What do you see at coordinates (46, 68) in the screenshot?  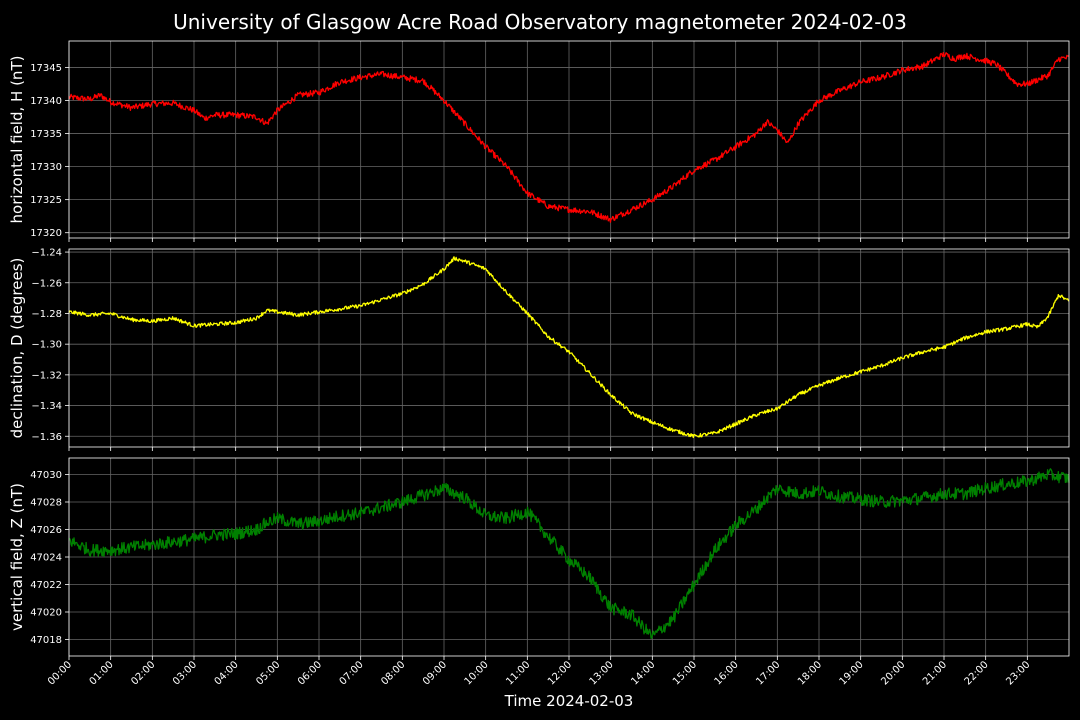 I see `y-tick-label: 17345` at bounding box center [46, 68].